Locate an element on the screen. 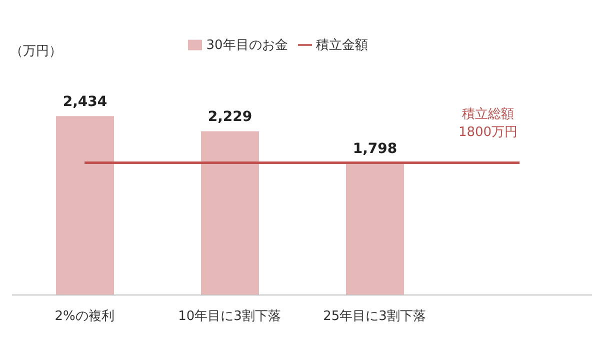  data-label: 2,229 is located at coordinates (230, 117).